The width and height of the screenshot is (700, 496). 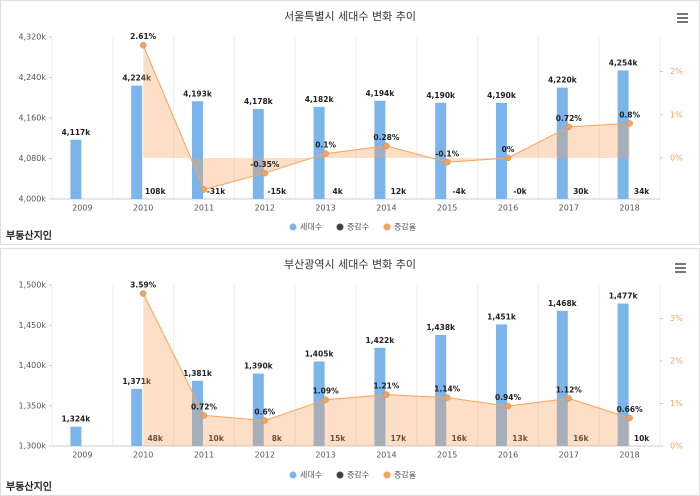 What do you see at coordinates (520, 438) in the screenshot?
I see `data-label: 13k` at bounding box center [520, 438].